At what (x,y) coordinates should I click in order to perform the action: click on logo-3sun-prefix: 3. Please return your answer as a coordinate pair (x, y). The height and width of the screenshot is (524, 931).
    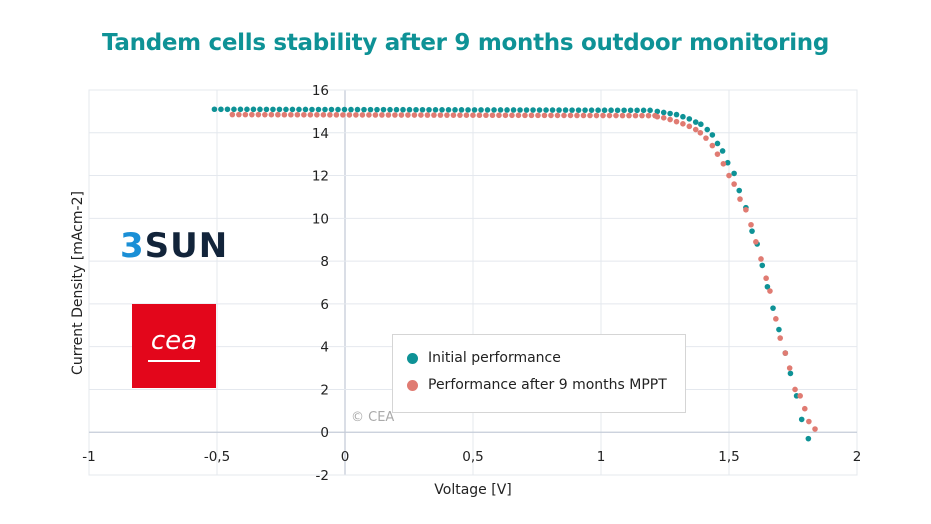
    Looking at the image, I should click on (132, 246).